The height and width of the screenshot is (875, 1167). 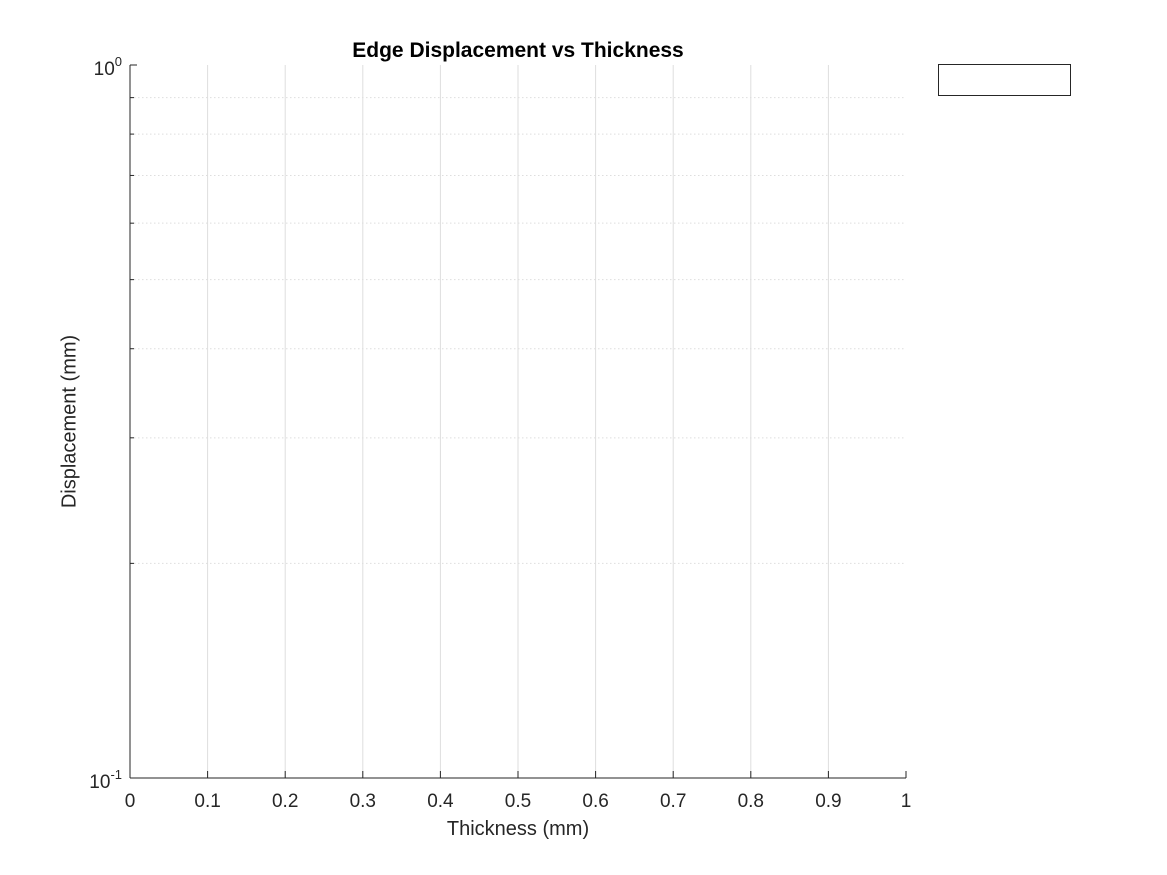 What do you see at coordinates (906, 801) in the screenshot?
I see `x-tick-label: 1` at bounding box center [906, 801].